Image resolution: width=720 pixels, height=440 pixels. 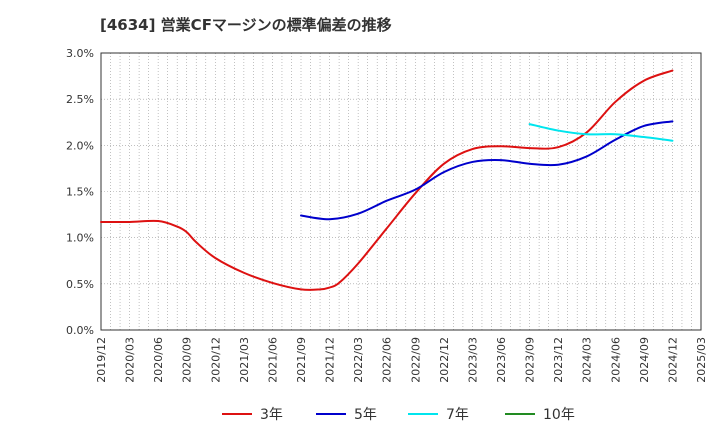 I want to click on x-tick-label: 2021/12, so click(x=330, y=360).